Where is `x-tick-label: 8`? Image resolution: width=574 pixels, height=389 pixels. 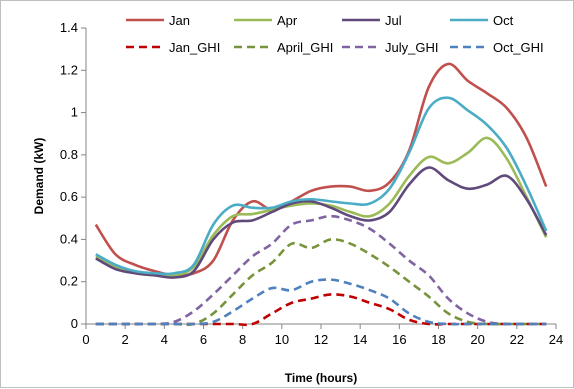
x-tick-label: 8 is located at coordinates (242, 339).